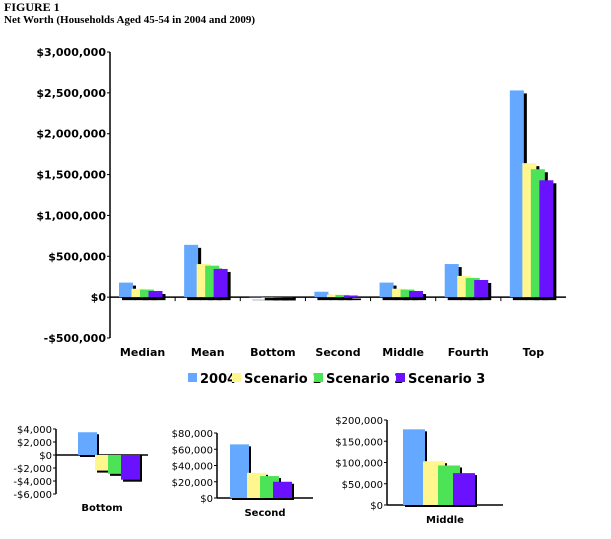 The height and width of the screenshot is (539, 611). Describe the element at coordinates (71, 93) in the screenshot. I see `y-tick-label: $2,500,000` at that location.